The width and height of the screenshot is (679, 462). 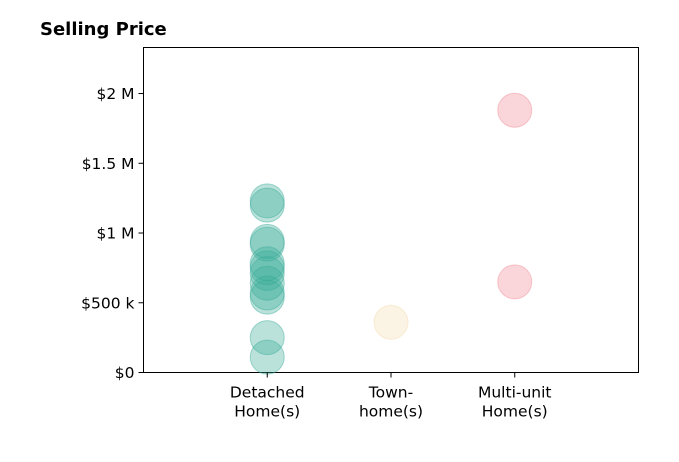 I want to click on x-tick-label: Town-, so click(x=390, y=393).